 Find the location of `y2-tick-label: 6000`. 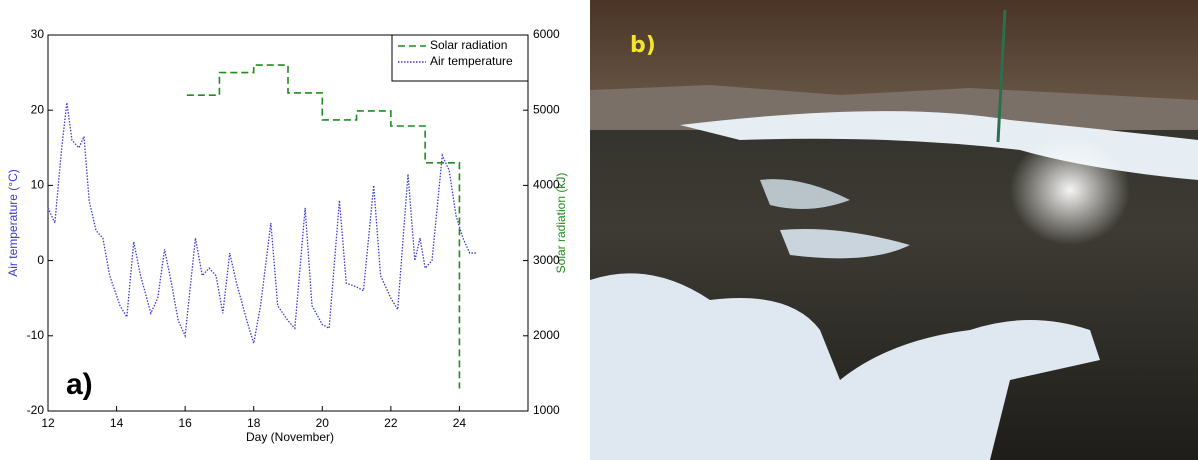

y2-tick-label: 6000 is located at coordinates (546, 34).